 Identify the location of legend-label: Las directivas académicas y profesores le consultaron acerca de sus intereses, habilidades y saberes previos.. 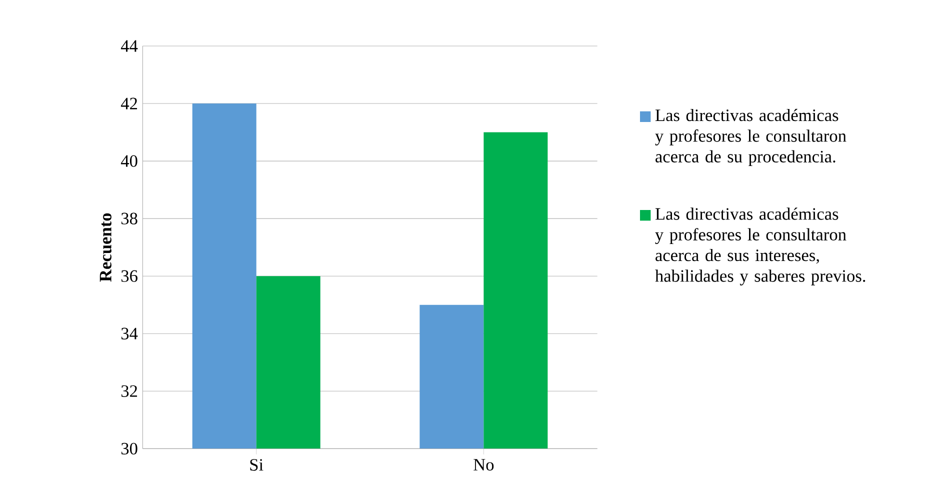
(760, 247).